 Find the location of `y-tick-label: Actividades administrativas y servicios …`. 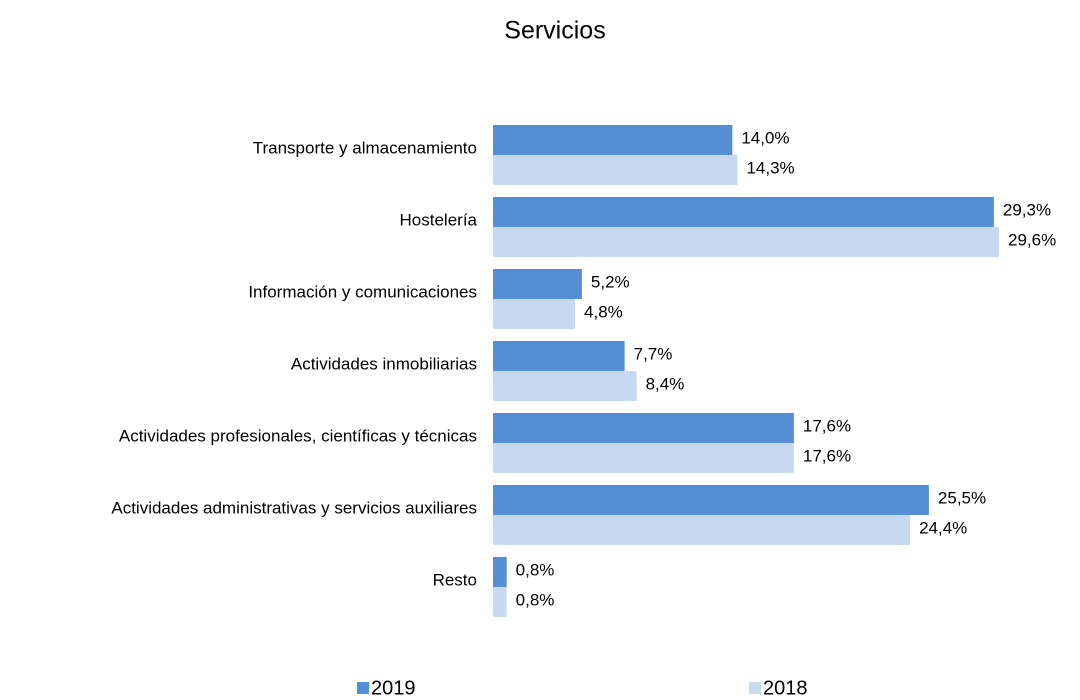

y-tick-label: Actividades administrativas y servicios … is located at coordinates (294, 507).